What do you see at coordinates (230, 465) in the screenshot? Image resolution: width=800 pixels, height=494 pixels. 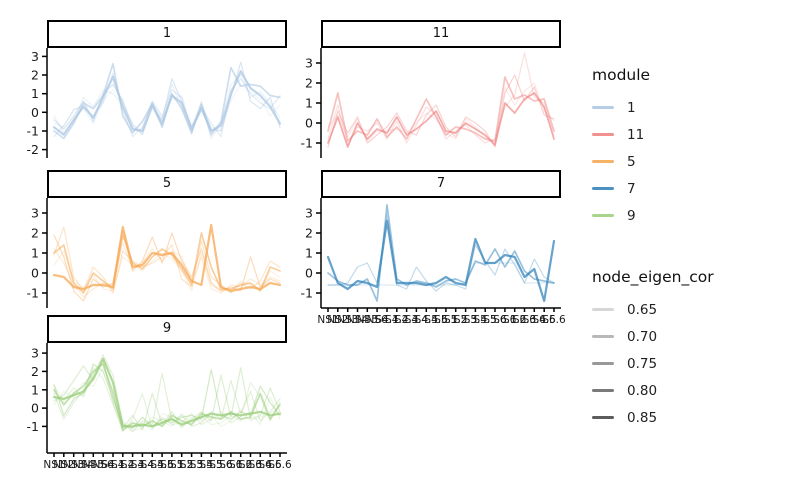 I see `svg-text: S6.1` at bounding box center [230, 465].